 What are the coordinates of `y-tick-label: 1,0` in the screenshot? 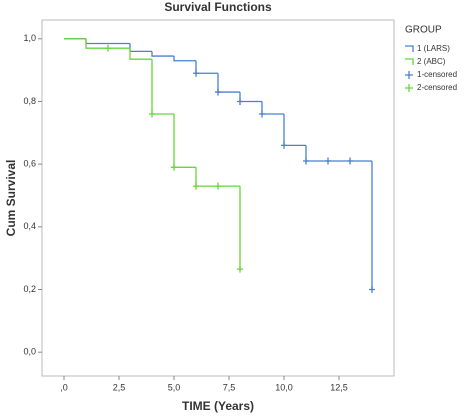 It's located at (29, 38).